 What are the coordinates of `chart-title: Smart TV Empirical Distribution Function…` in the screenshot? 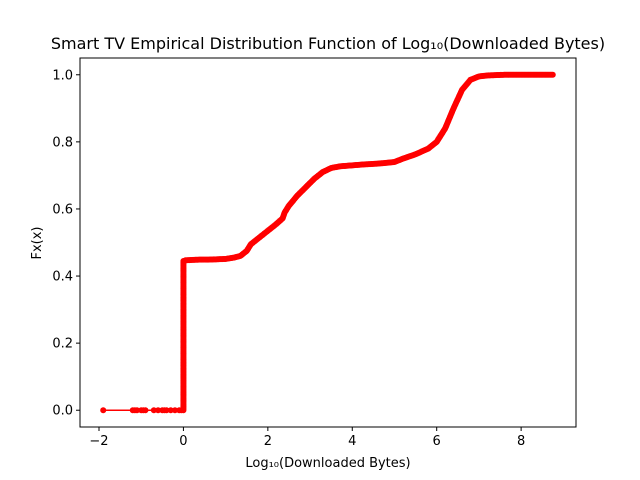 It's located at (328, 43).